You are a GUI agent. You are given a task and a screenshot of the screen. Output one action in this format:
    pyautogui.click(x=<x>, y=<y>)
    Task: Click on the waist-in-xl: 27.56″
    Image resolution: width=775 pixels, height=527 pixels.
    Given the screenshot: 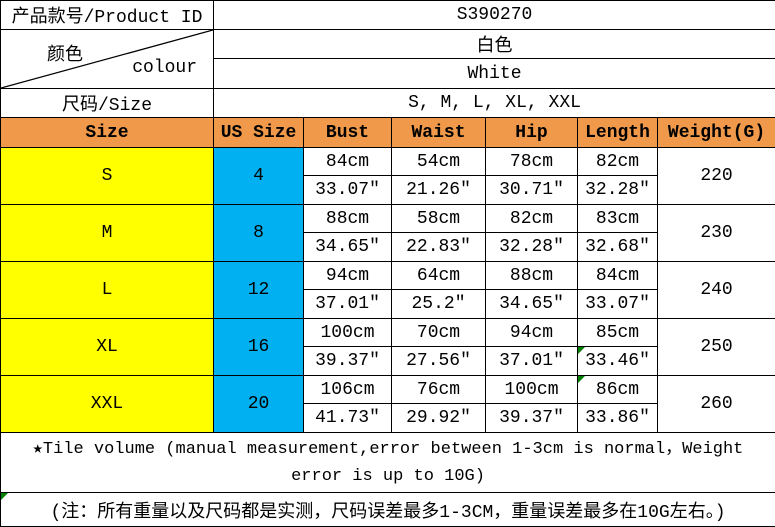 What is the action you would take?
    pyautogui.click(x=439, y=361)
    